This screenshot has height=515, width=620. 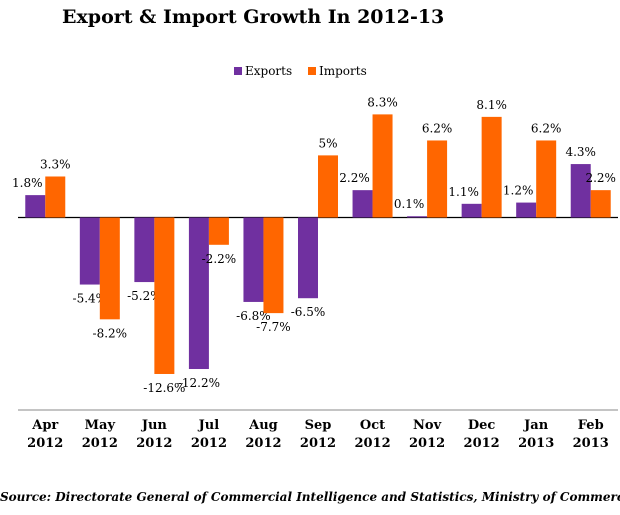 I want to click on x-tick-month-5: Sep, so click(x=318, y=425).